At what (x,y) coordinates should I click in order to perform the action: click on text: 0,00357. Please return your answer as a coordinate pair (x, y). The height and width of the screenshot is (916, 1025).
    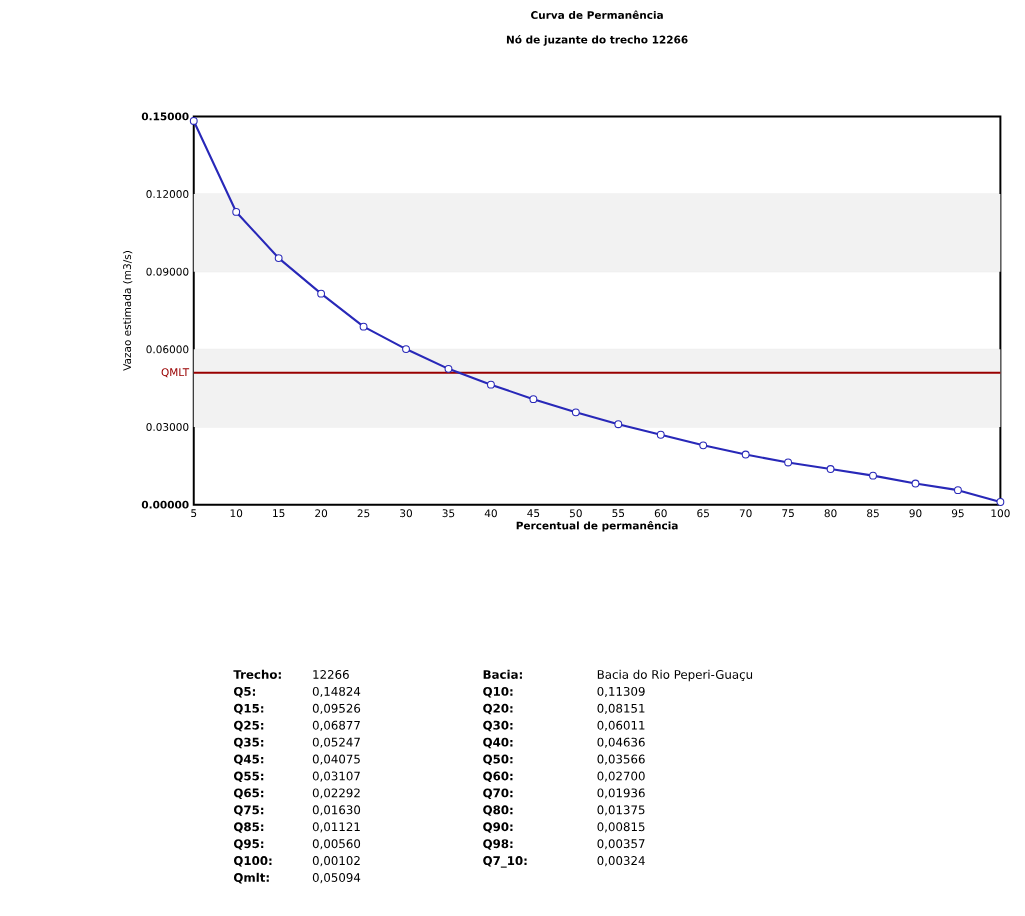
    Looking at the image, I should click on (621, 844).